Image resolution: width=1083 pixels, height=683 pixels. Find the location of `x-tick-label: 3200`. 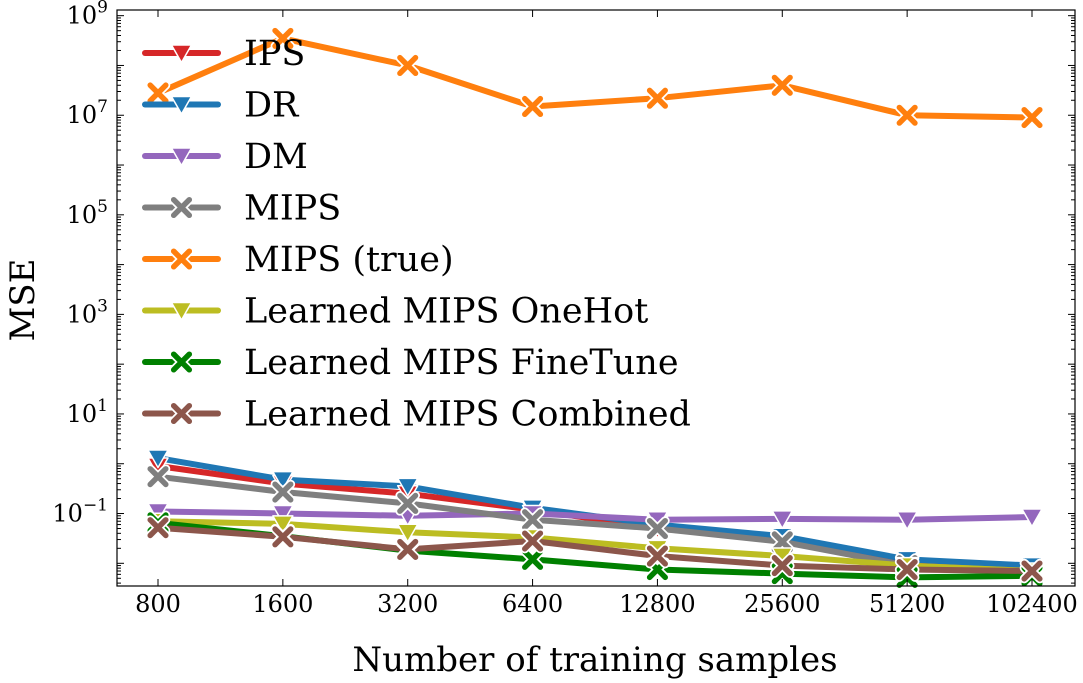

x-tick-label: 3200 is located at coordinates (407, 604).